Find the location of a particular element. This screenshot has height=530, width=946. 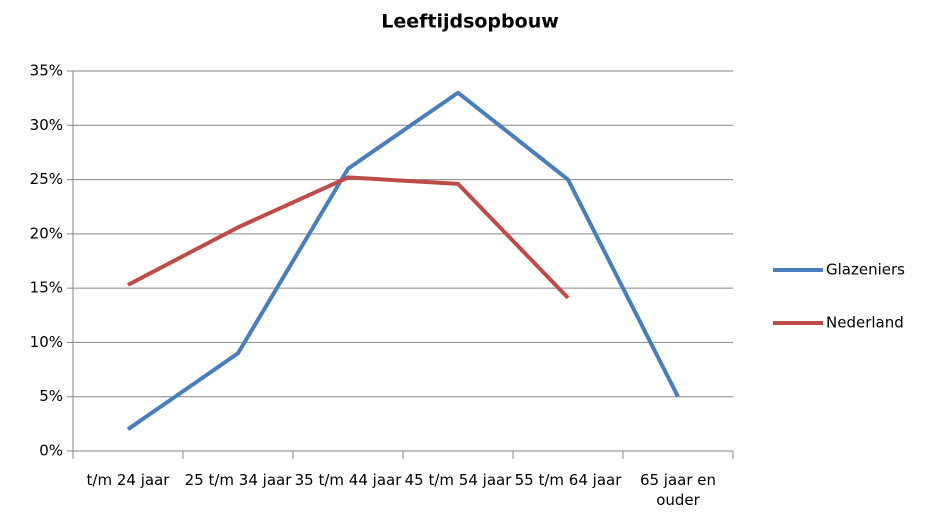

y-tick-label: 10% is located at coordinates (46, 342).